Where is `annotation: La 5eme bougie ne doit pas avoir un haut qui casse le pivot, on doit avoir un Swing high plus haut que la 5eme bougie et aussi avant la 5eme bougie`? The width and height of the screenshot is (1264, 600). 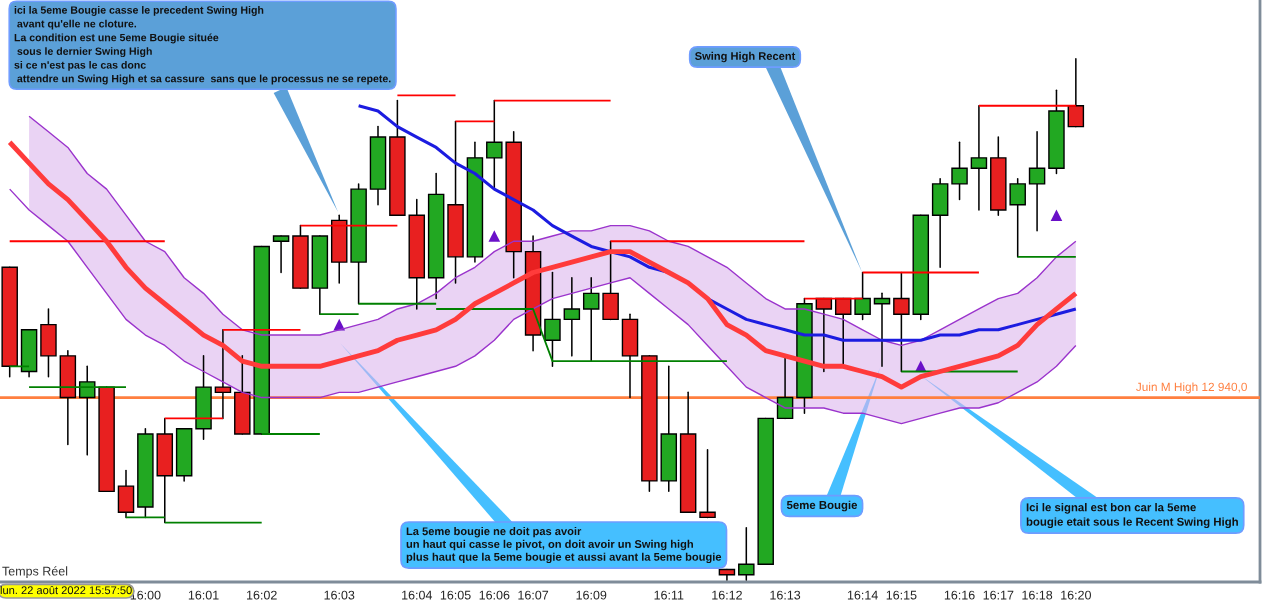 annotation: La 5eme bougie ne doit pas avoir un haut qui casse le pivot, on doit avoir un Swing high plus haut que la 5eme bougie et aussi avant la 5eme bougie is located at coordinates (564, 545).